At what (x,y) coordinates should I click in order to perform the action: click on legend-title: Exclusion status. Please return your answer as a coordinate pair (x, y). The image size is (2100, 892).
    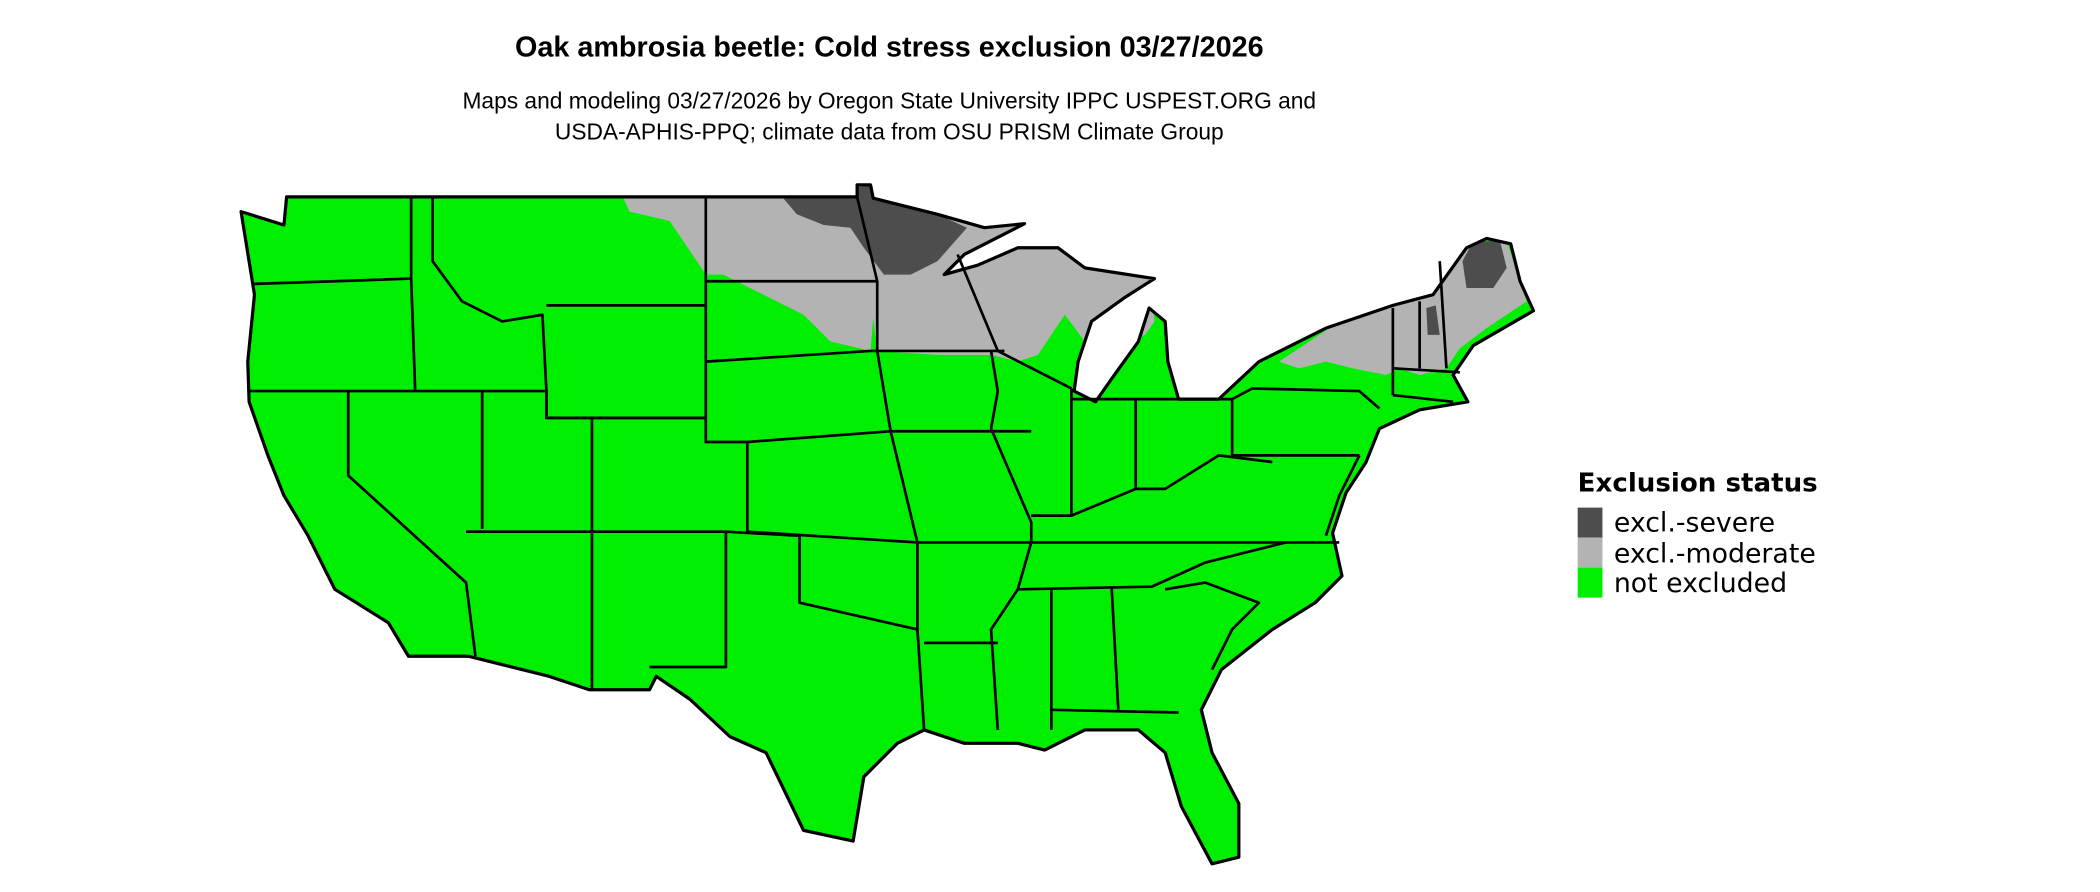
    Looking at the image, I should click on (1698, 484).